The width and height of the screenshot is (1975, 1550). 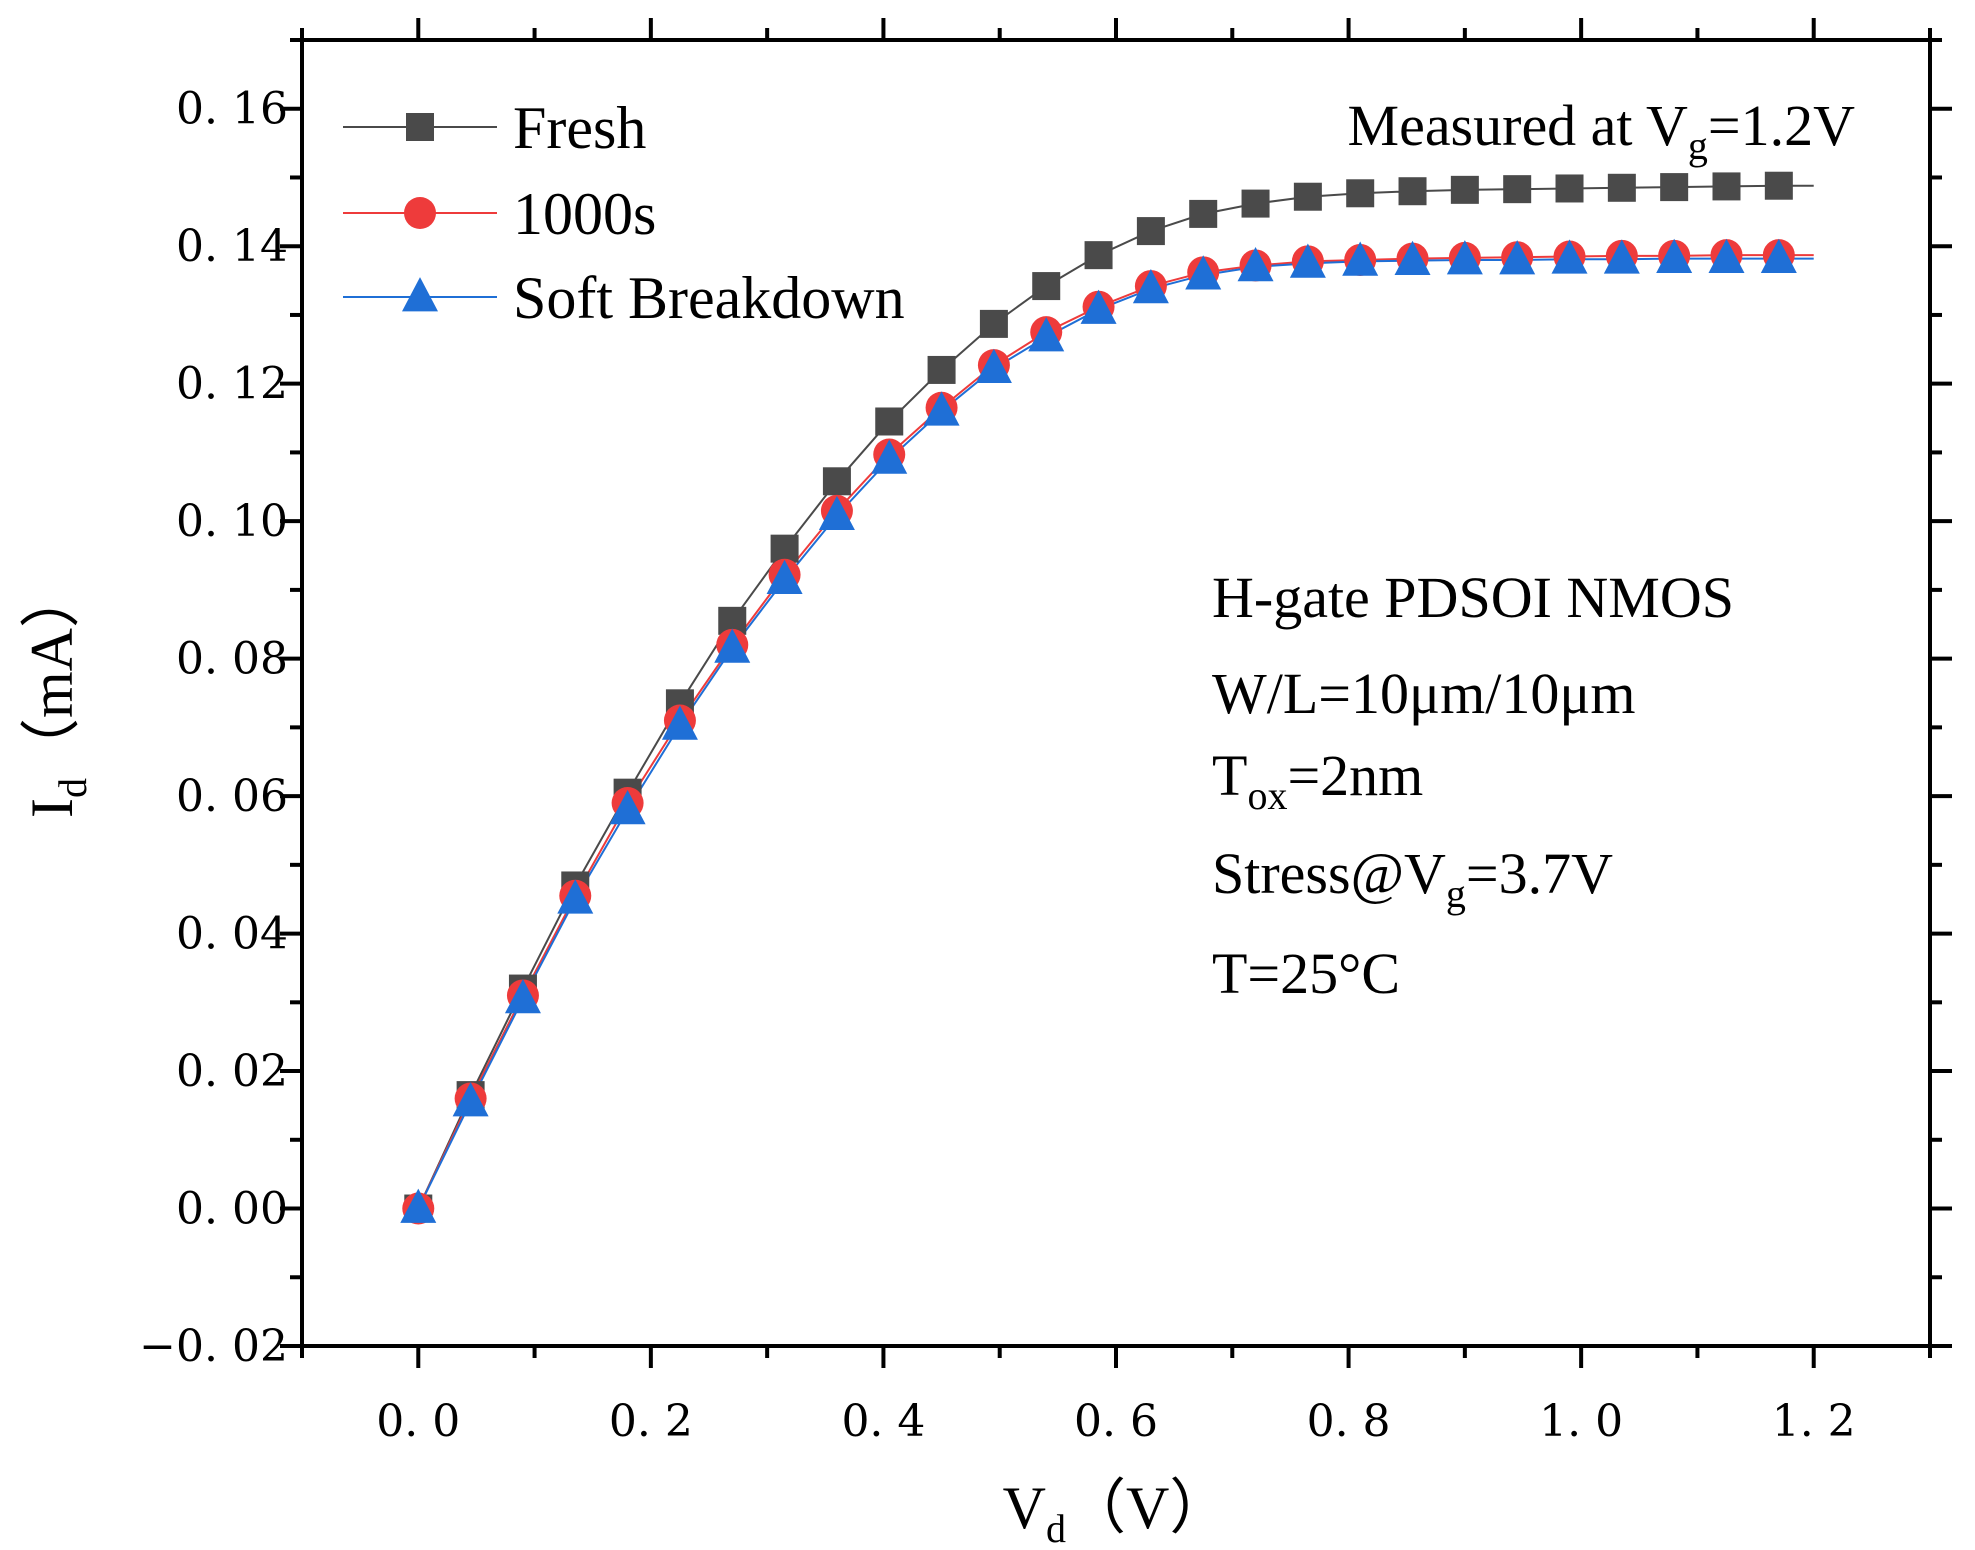 I want to click on y-tick-label: 0. 10, so click(x=232, y=521).